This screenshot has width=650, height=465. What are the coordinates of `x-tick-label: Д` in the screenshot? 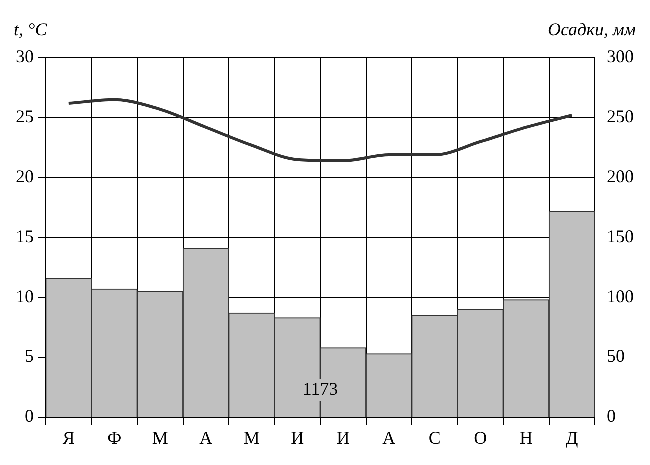 It's located at (572, 438).